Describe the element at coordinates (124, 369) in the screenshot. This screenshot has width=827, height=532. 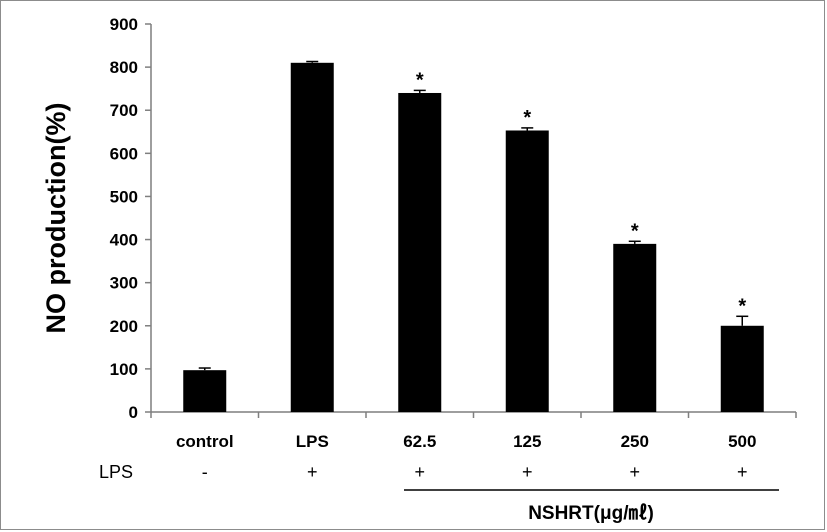
I see `y-tick-label: 100` at that location.